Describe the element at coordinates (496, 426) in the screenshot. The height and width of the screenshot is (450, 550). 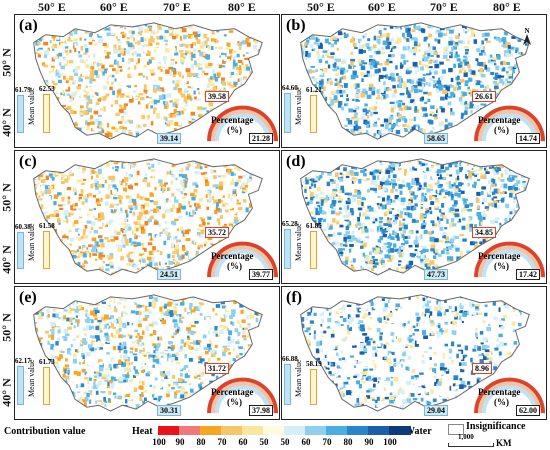
I see `insignificance-label: Insignificance` at that location.